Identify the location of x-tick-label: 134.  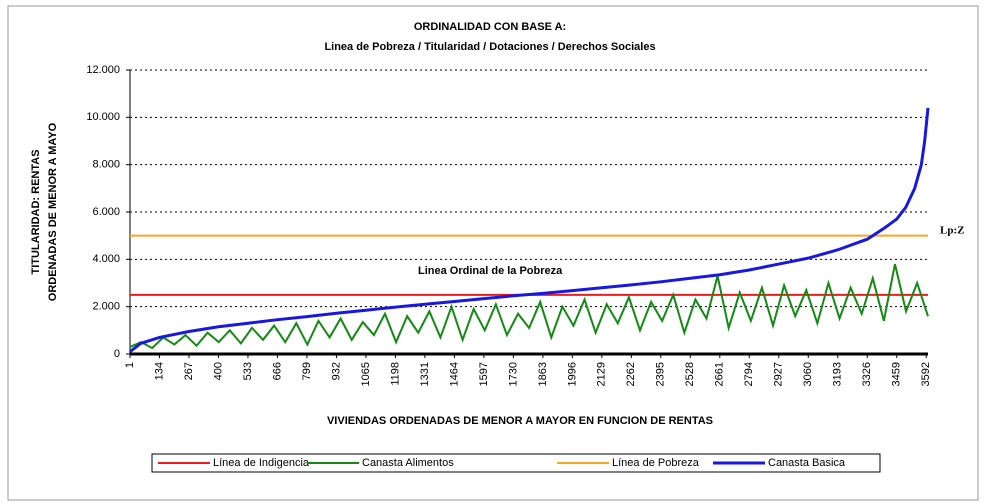
(159, 371).